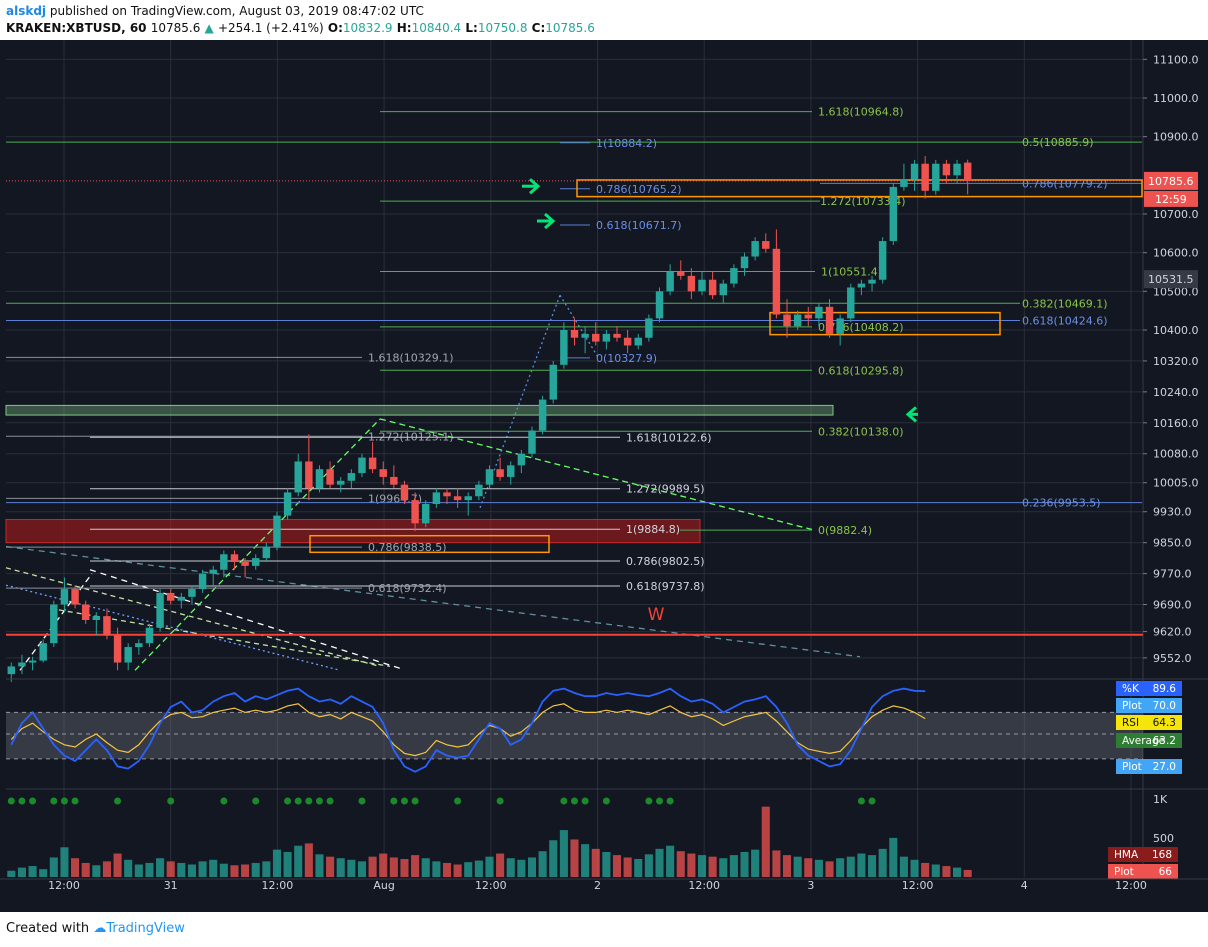 Image resolution: width=1208 pixels, height=947 pixels. Describe the element at coordinates (639, 189) in the screenshot. I see `fib-level-label: 0.786(10765.2)` at that location.